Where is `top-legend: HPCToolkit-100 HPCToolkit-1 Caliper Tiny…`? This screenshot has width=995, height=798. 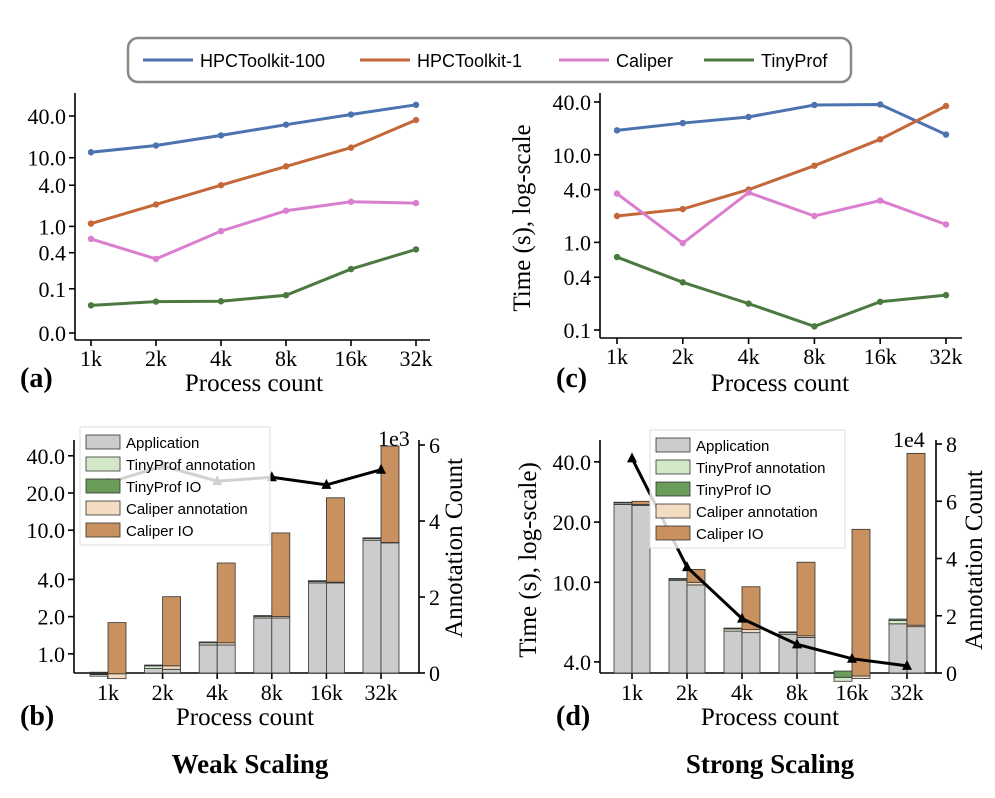
top-legend: HPCToolkit-100 HPCToolkit-1 Caliper Tiny… is located at coordinates (489, 60).